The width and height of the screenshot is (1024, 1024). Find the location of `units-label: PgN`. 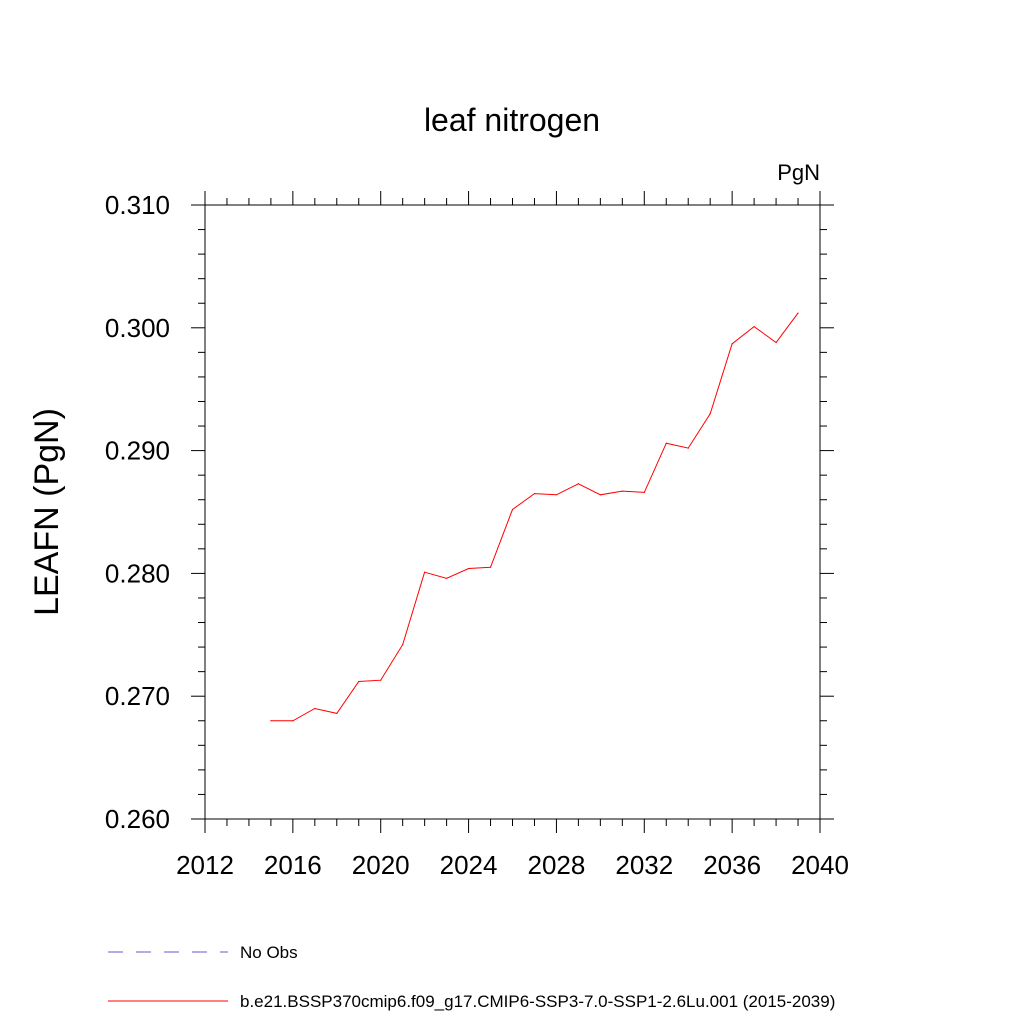

units-label: PgN is located at coordinates (798, 172).